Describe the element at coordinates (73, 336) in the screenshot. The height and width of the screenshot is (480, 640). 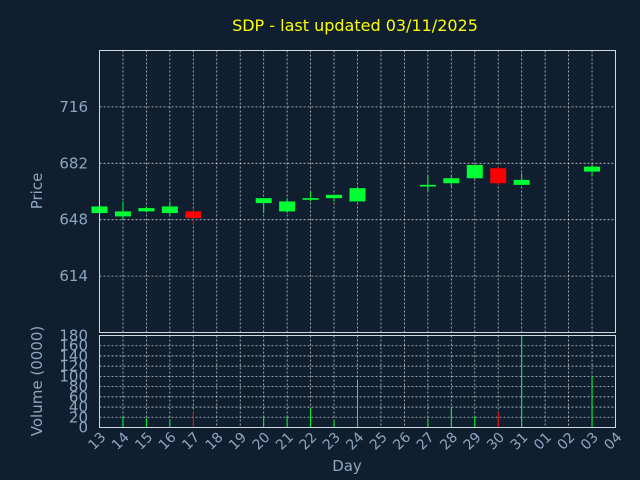
I see `volume-tick-label: 180` at that location.